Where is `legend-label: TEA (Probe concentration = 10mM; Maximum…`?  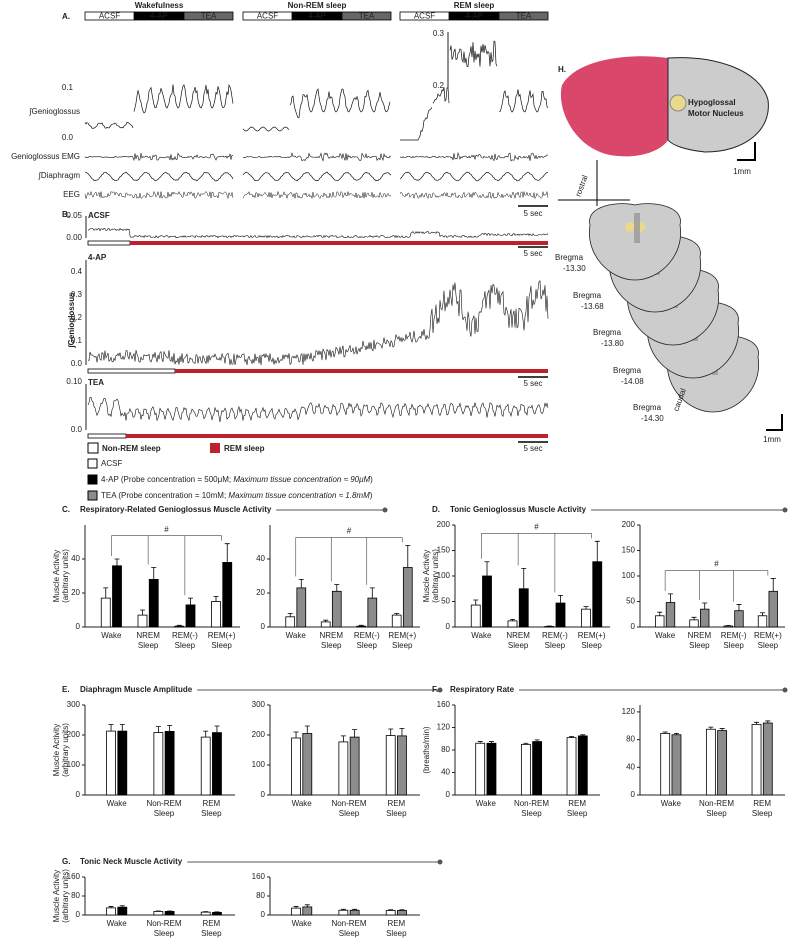 legend-label: TEA (Probe concentration = 10mM; Maximum… is located at coordinates (237, 495).